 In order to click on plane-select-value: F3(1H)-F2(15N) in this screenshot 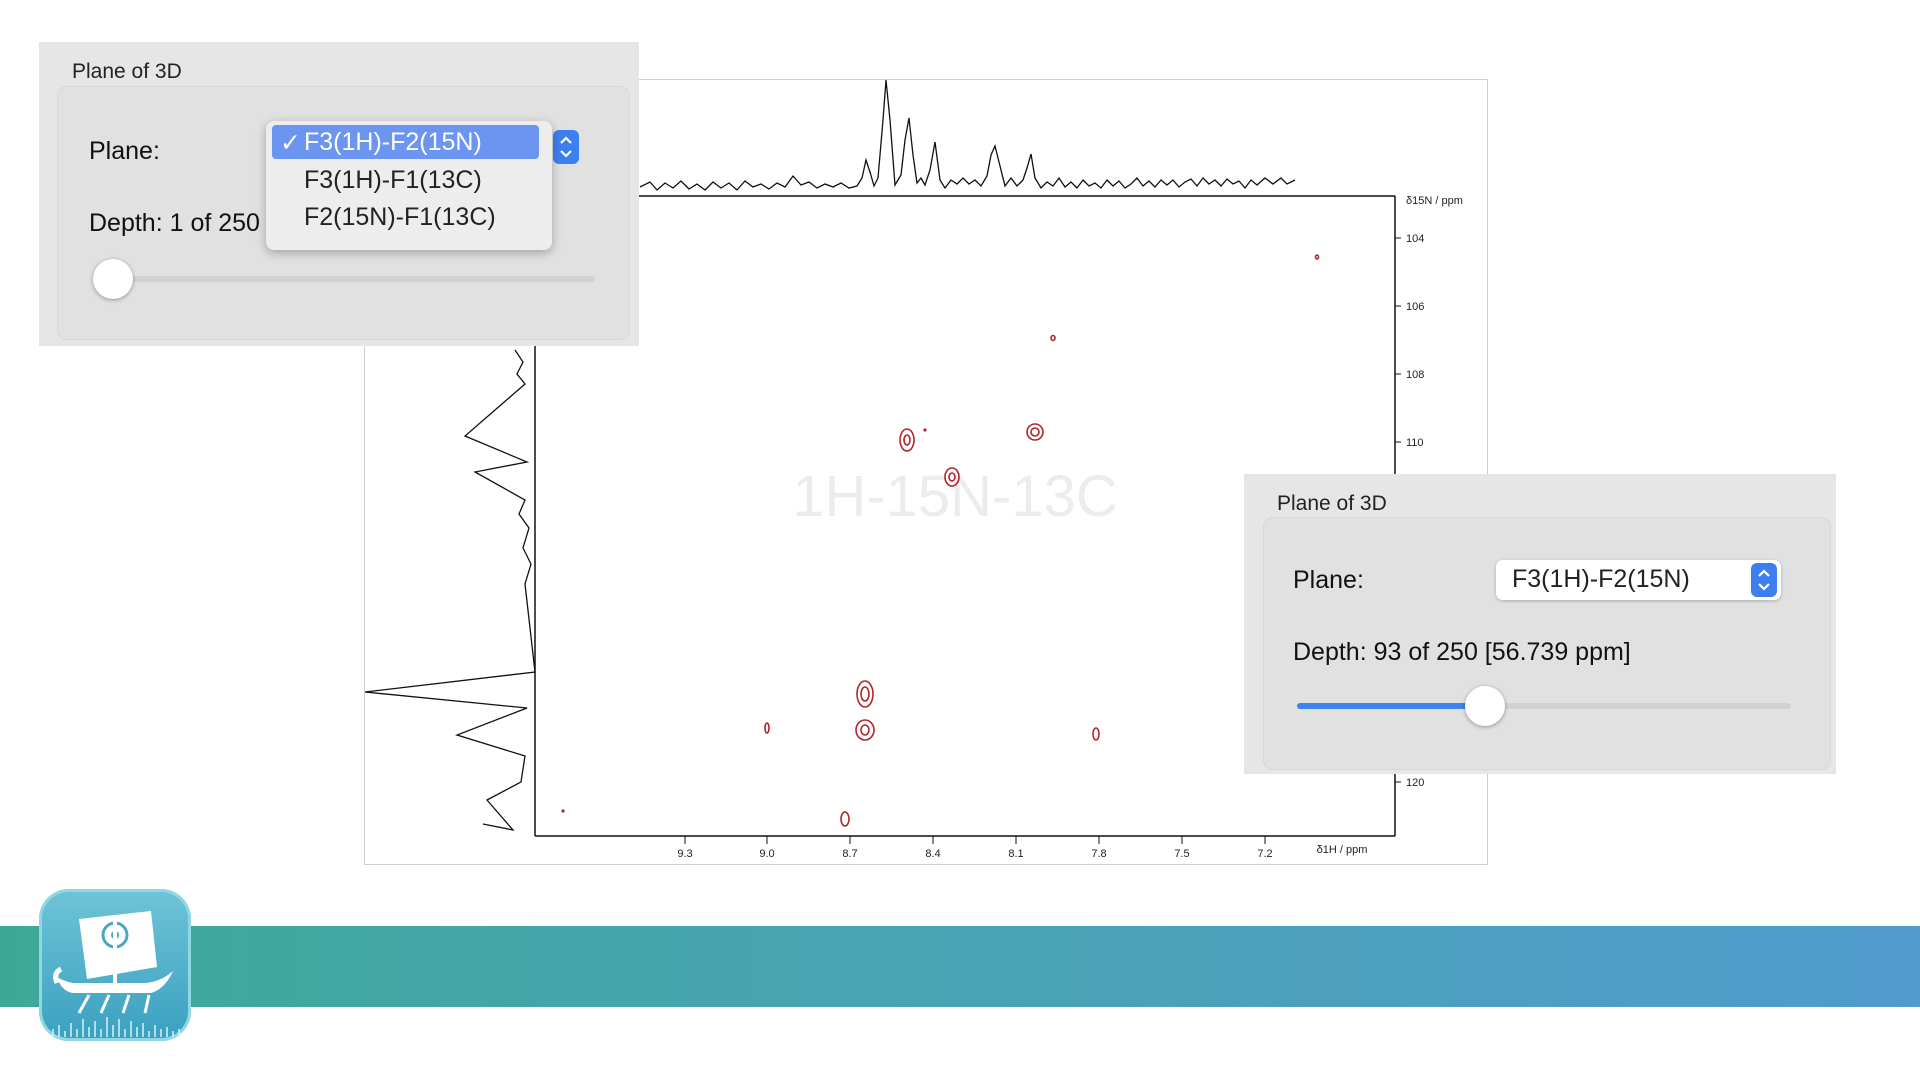, I will do `click(1601, 579)`.